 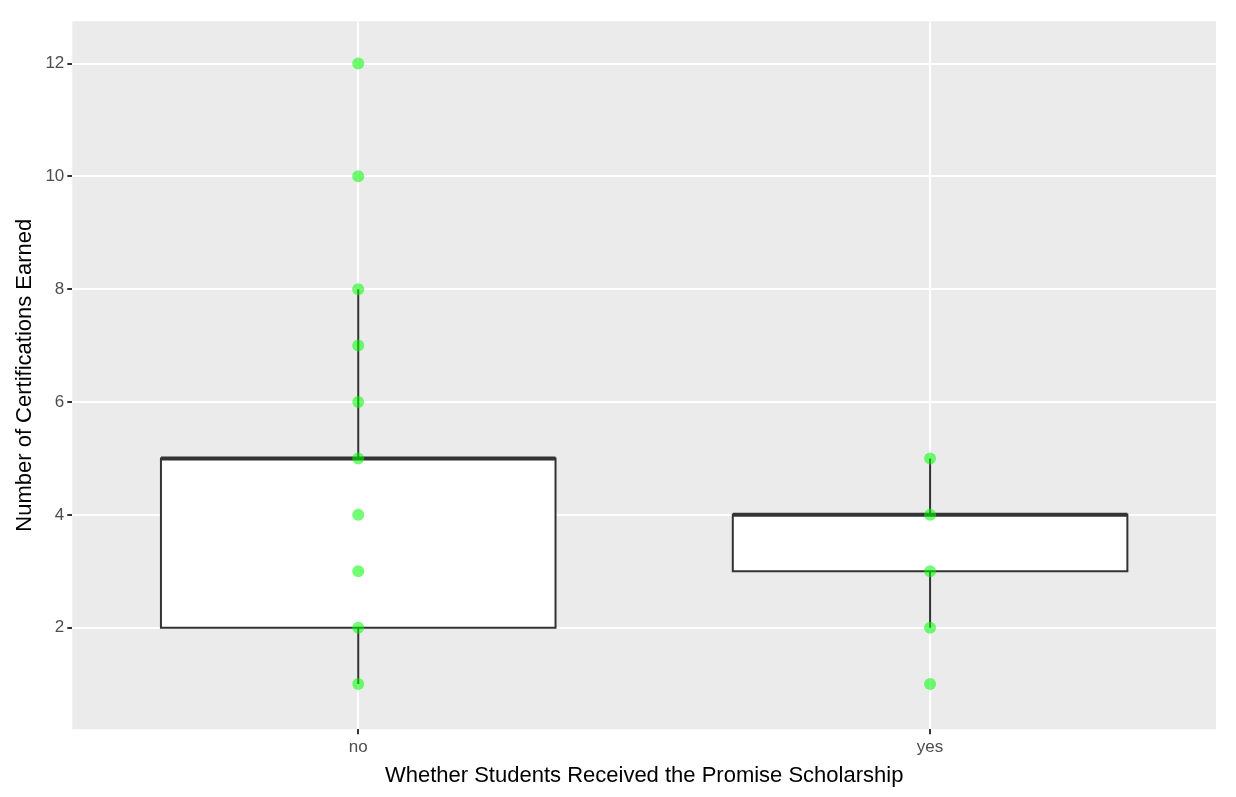 I want to click on x-axis-title: Whether Students Received the Promise Scholarship, so click(x=644, y=774).